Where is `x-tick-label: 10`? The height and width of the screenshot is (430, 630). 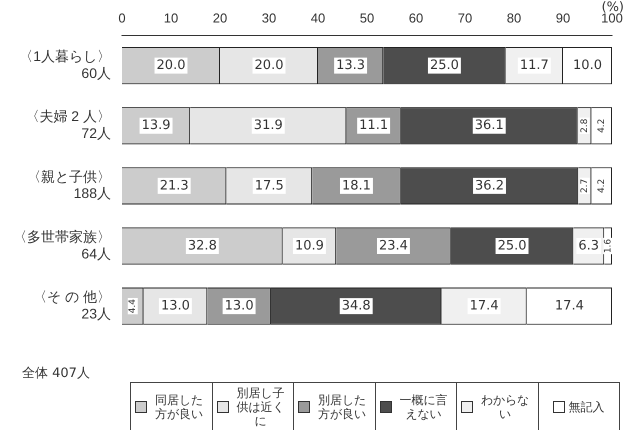 x-tick-label: 10 is located at coordinates (171, 18).